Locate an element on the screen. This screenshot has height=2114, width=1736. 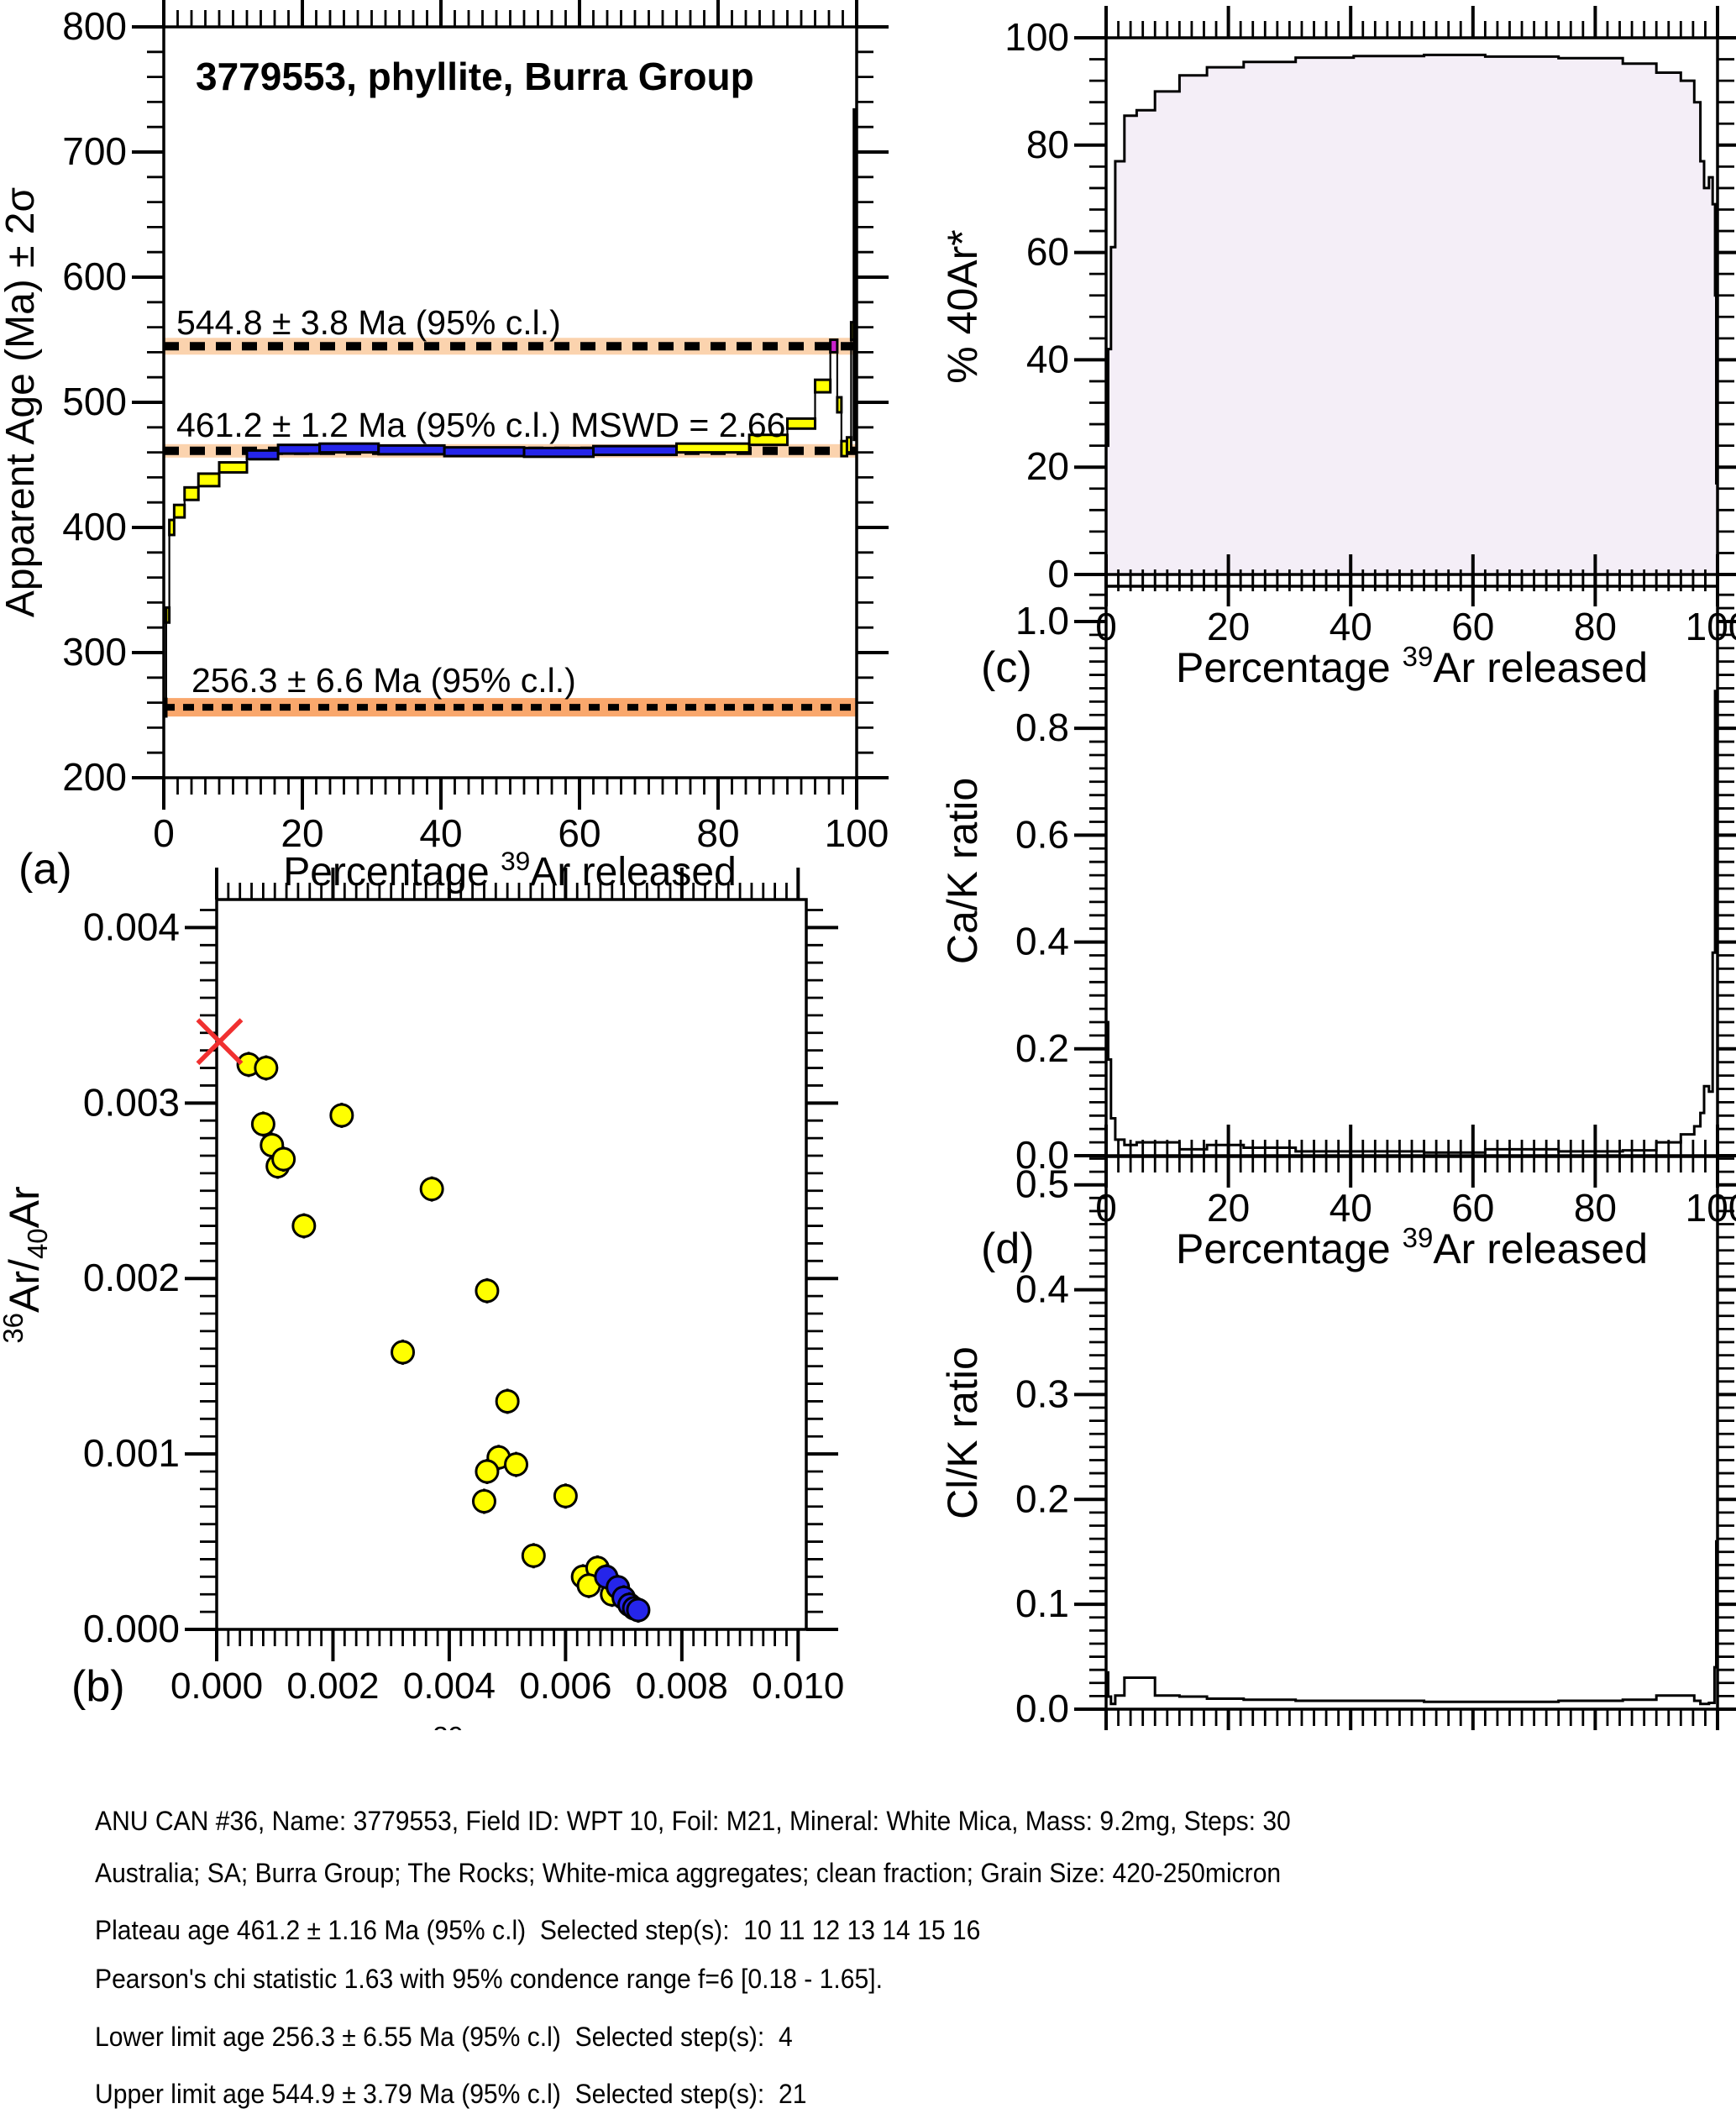
y-tick-label: 0.000 is located at coordinates (131, 1628).